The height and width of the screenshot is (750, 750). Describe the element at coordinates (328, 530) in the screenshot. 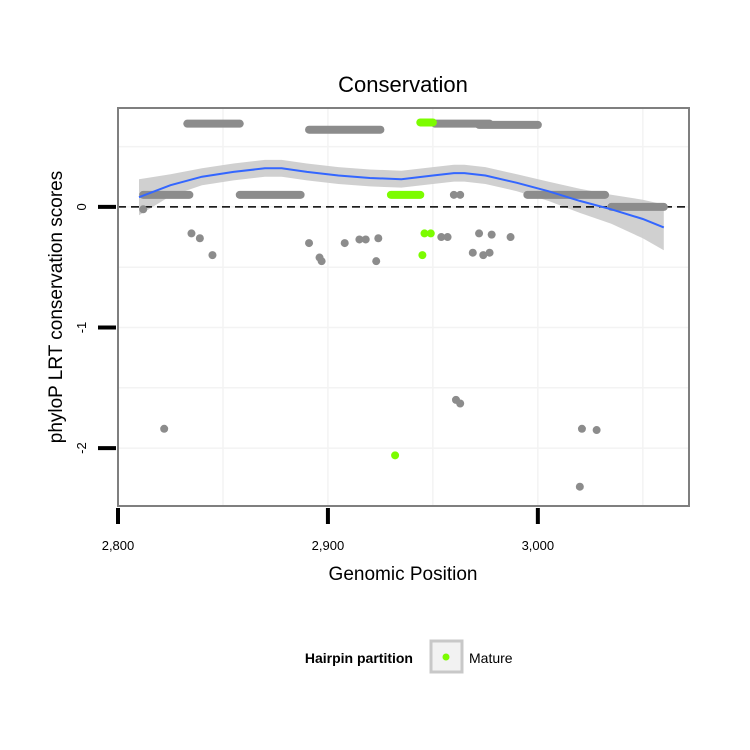

I see `x-axis: 2,800 2,900 3,000` at that location.